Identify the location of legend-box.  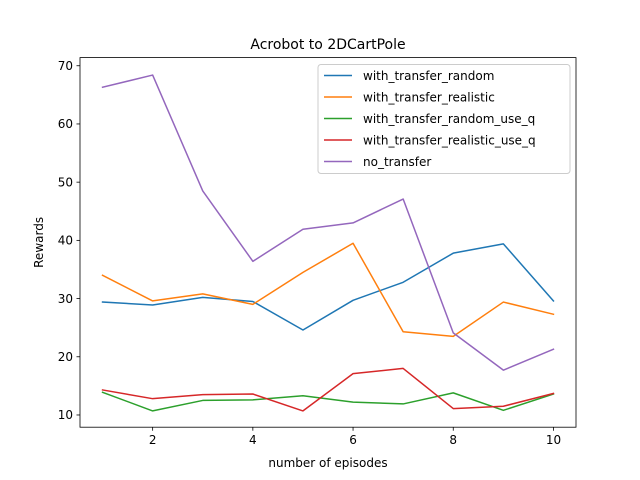
(444, 119).